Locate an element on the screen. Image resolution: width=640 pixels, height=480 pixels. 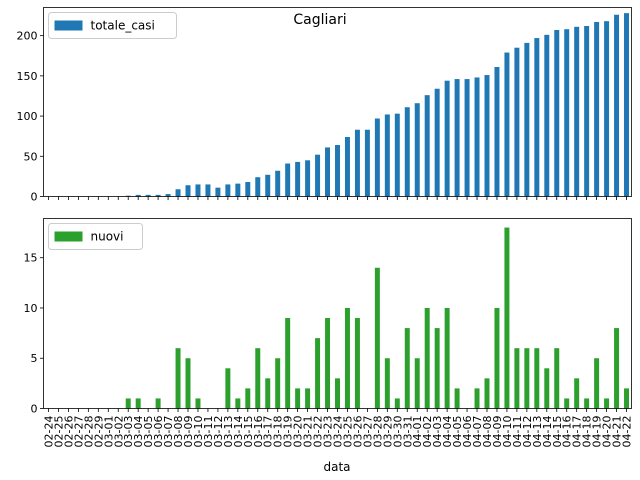
x-tick-label: 03-15 is located at coordinates (248, 432).